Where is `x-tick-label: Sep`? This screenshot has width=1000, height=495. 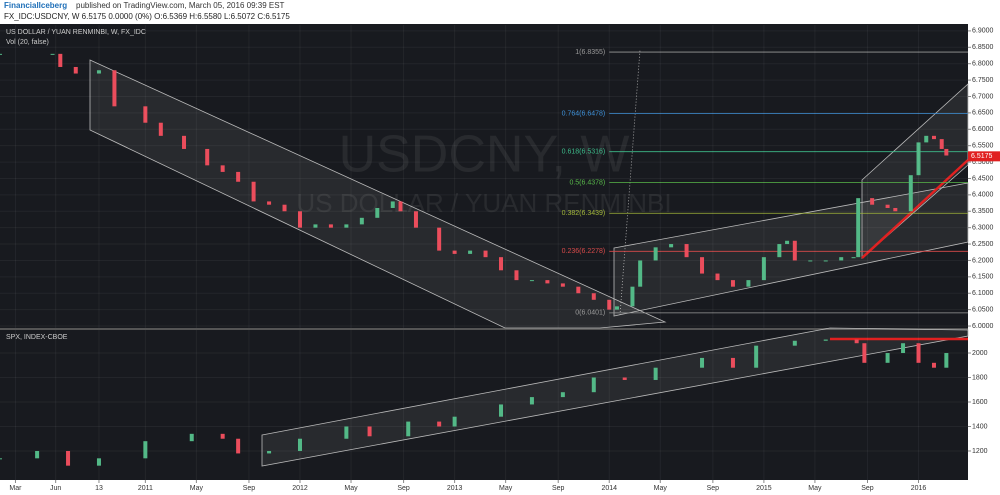 x-tick-label: Sep is located at coordinates (403, 488).